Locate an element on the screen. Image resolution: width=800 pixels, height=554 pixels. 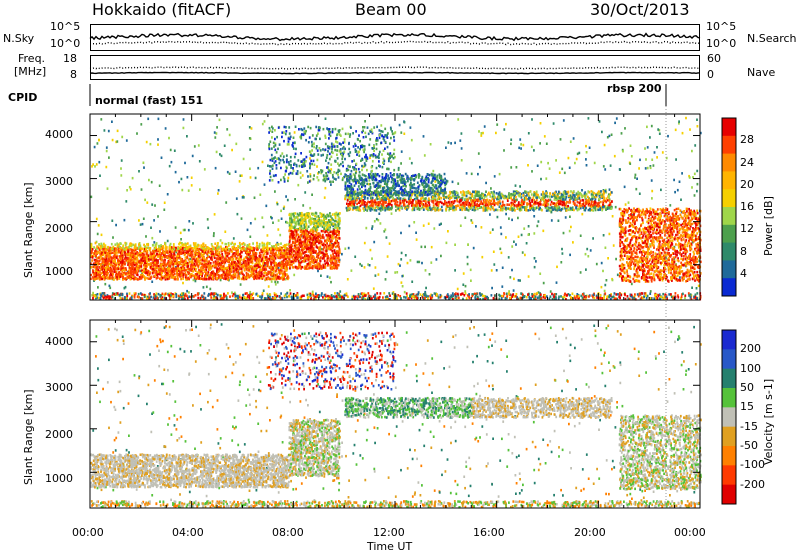
freq-trace is located at coordinates (395, 68).